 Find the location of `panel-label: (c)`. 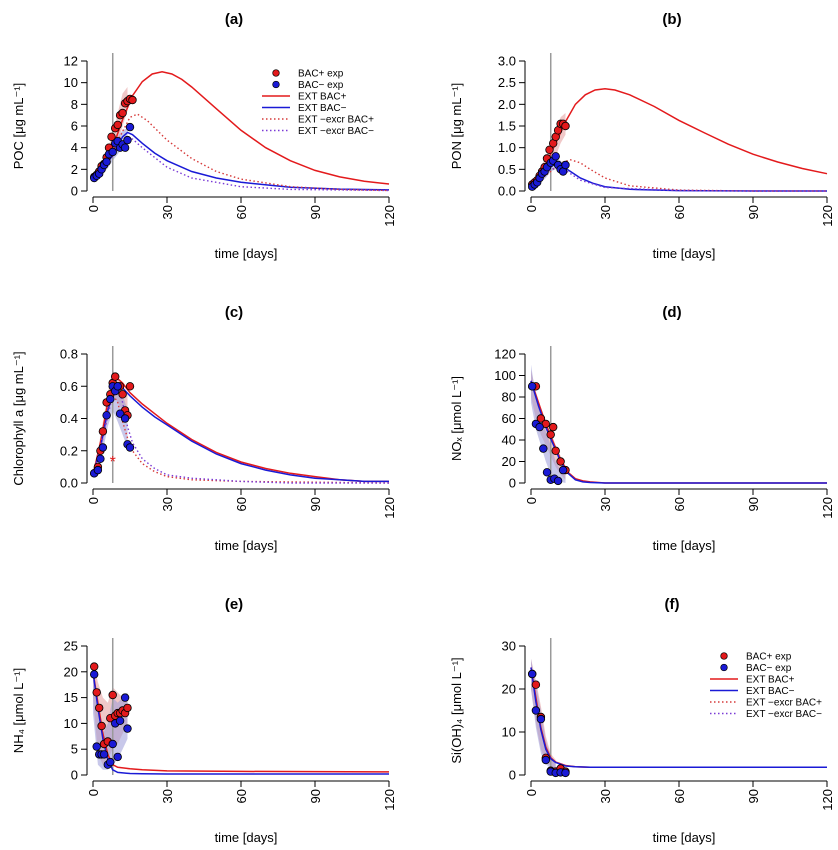

panel-label: (c) is located at coordinates (234, 312).